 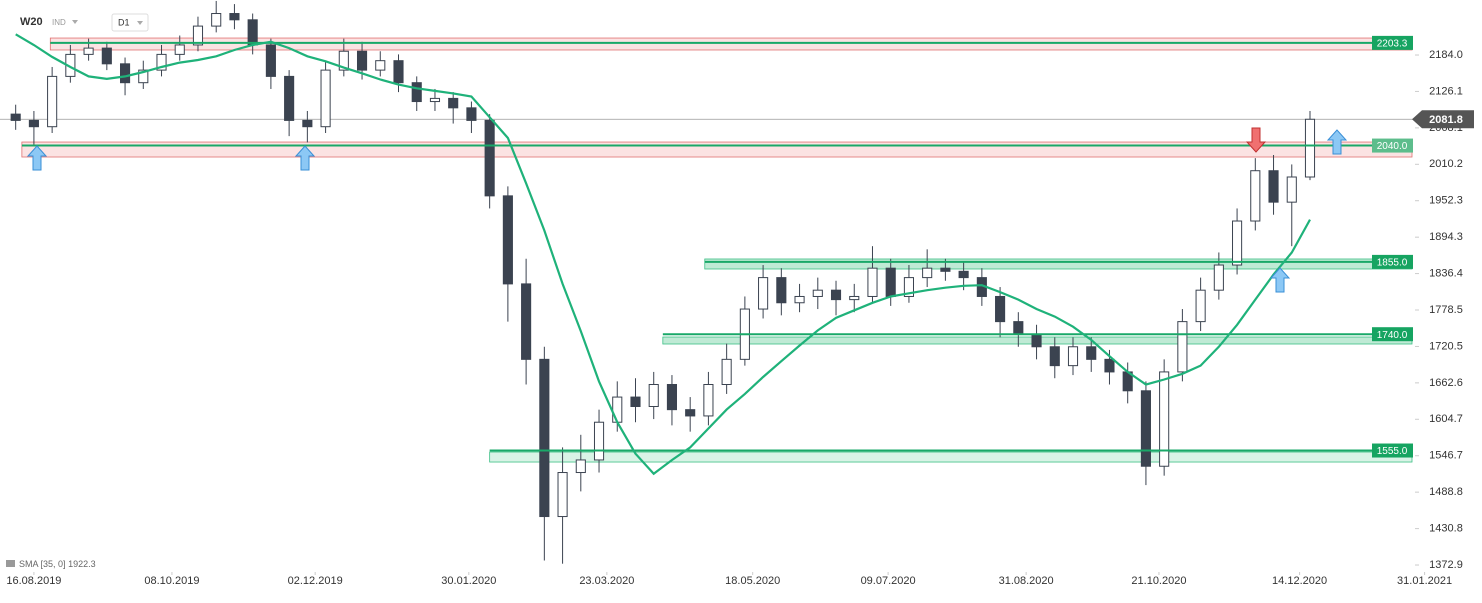 I want to click on y-tick-label: 1952.3, so click(x=1446, y=201).